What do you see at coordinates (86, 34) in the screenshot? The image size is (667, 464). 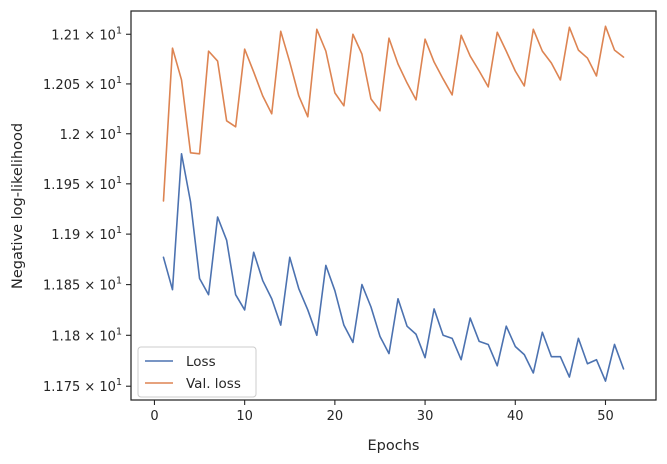 I see `y-tick-label: 1.21 × 10¹` at bounding box center [86, 34].